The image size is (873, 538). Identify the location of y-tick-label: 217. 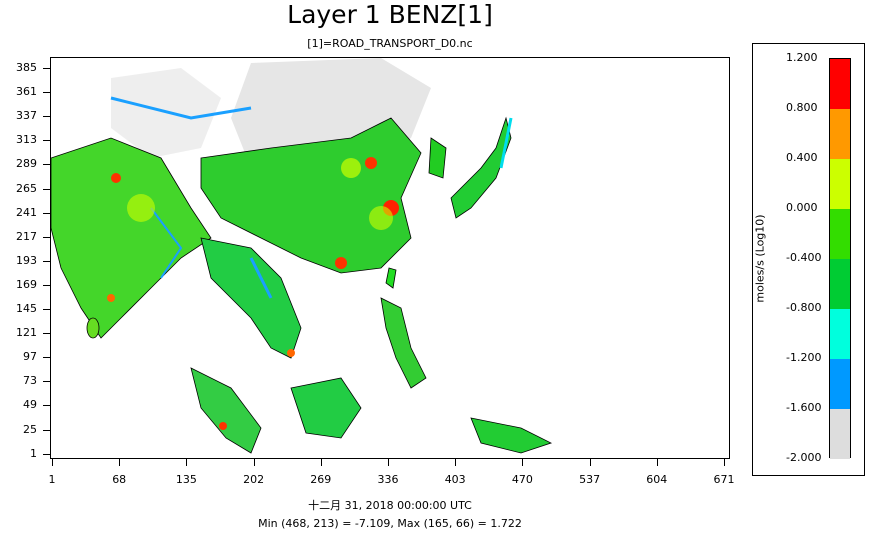
(26, 236).